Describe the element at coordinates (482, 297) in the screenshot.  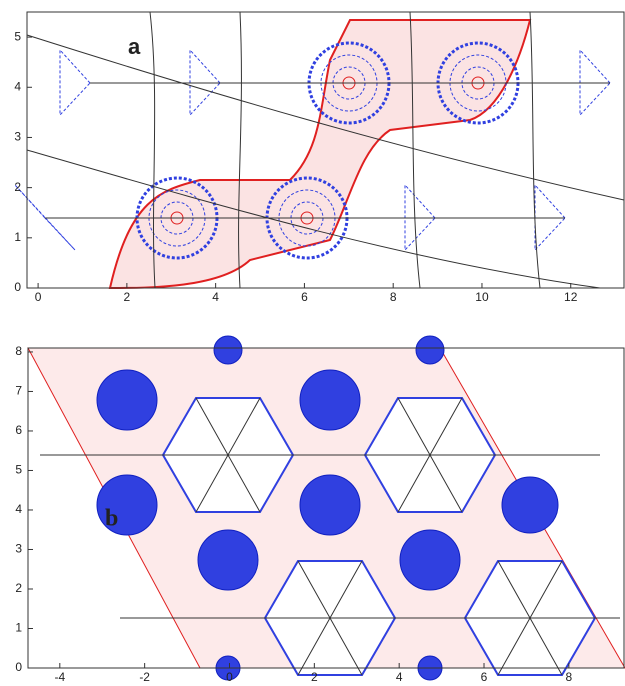
I see `x-tick-label: 10` at that location.